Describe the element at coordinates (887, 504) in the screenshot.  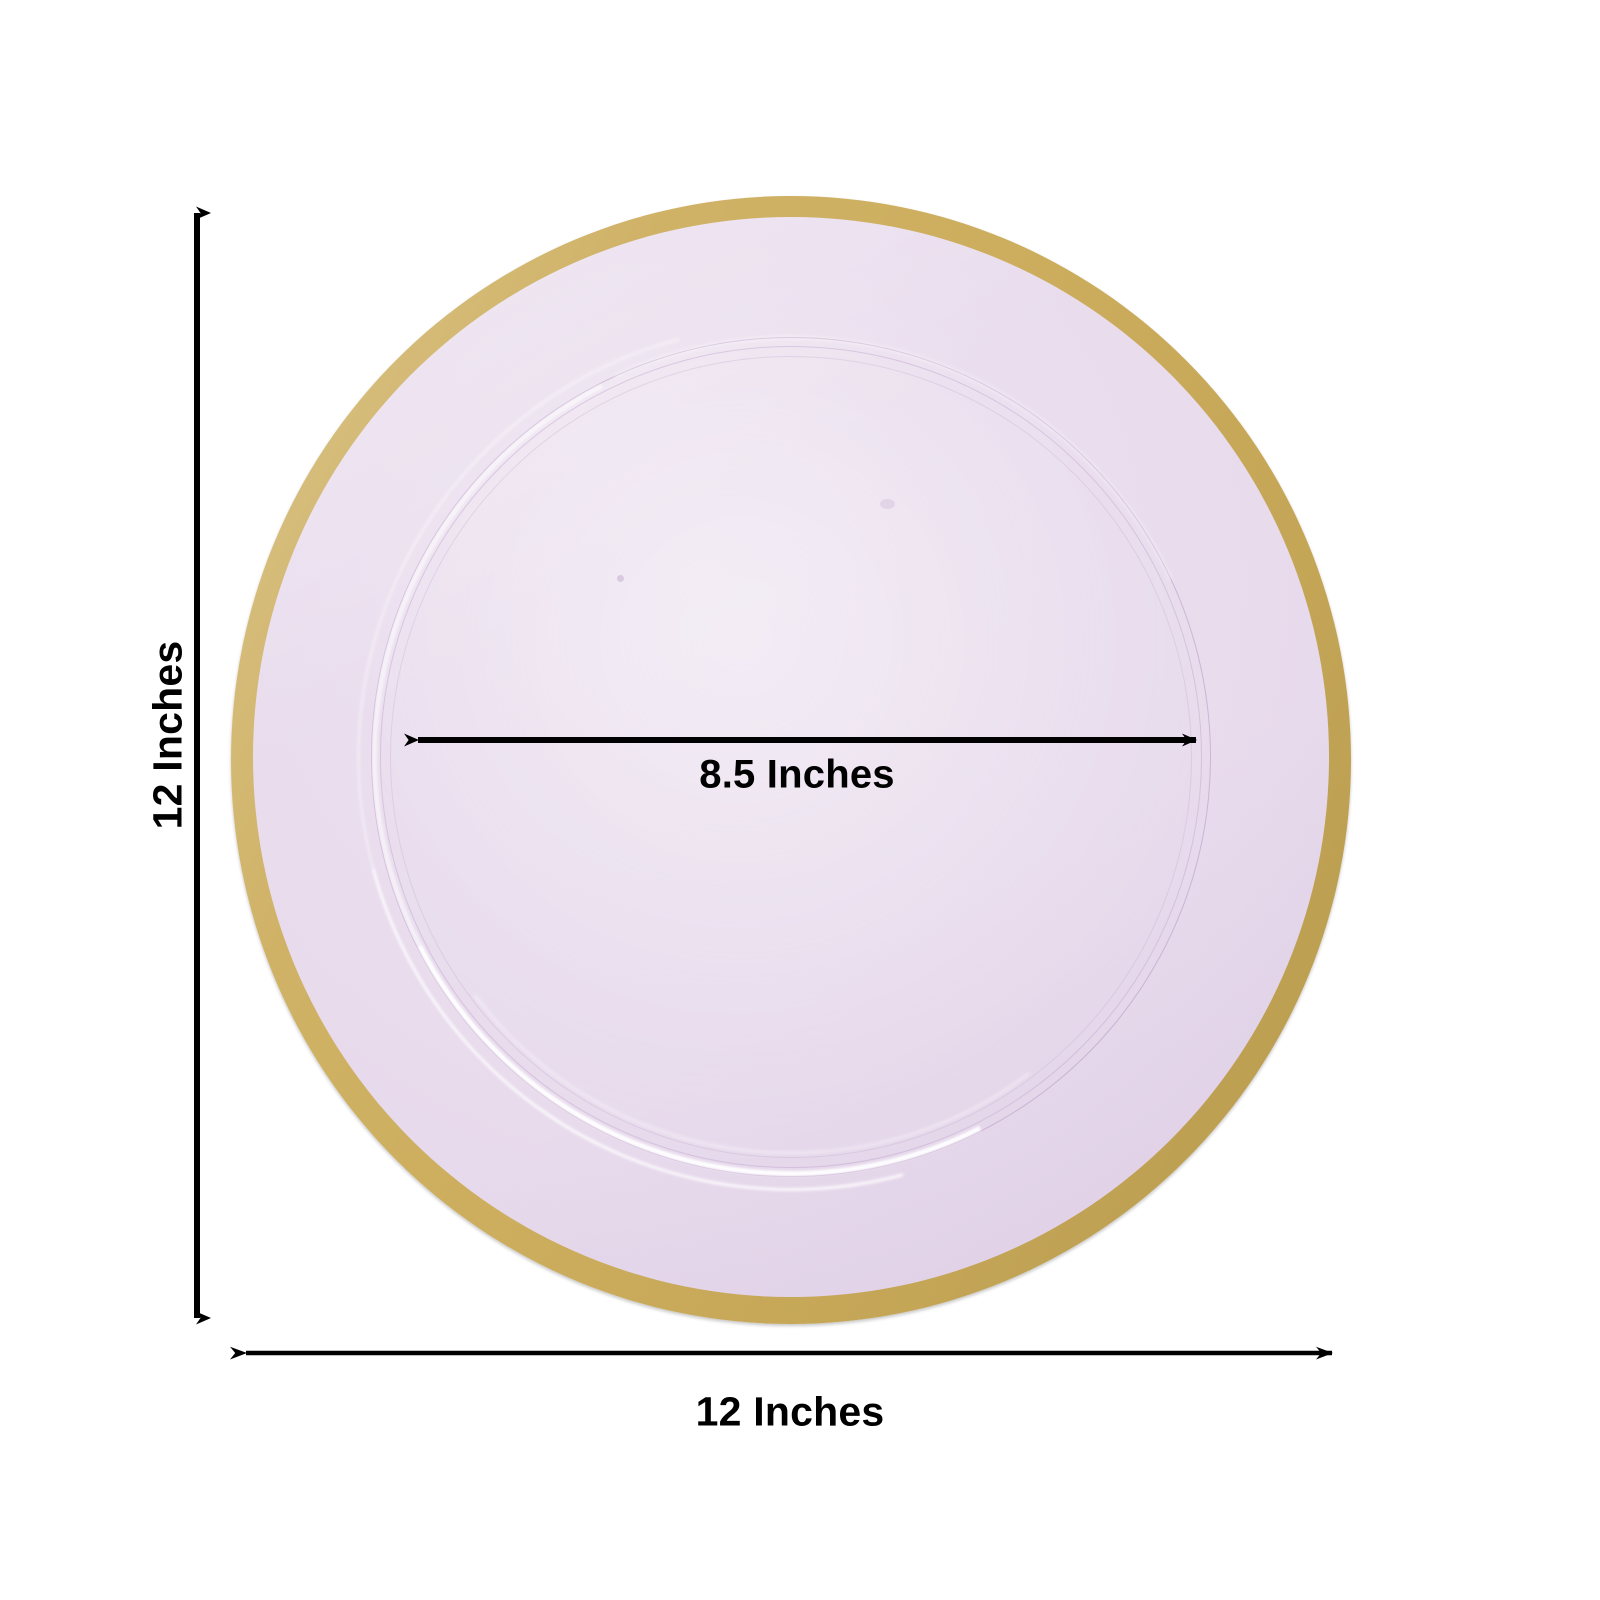
I see `mould-mark-right` at that location.